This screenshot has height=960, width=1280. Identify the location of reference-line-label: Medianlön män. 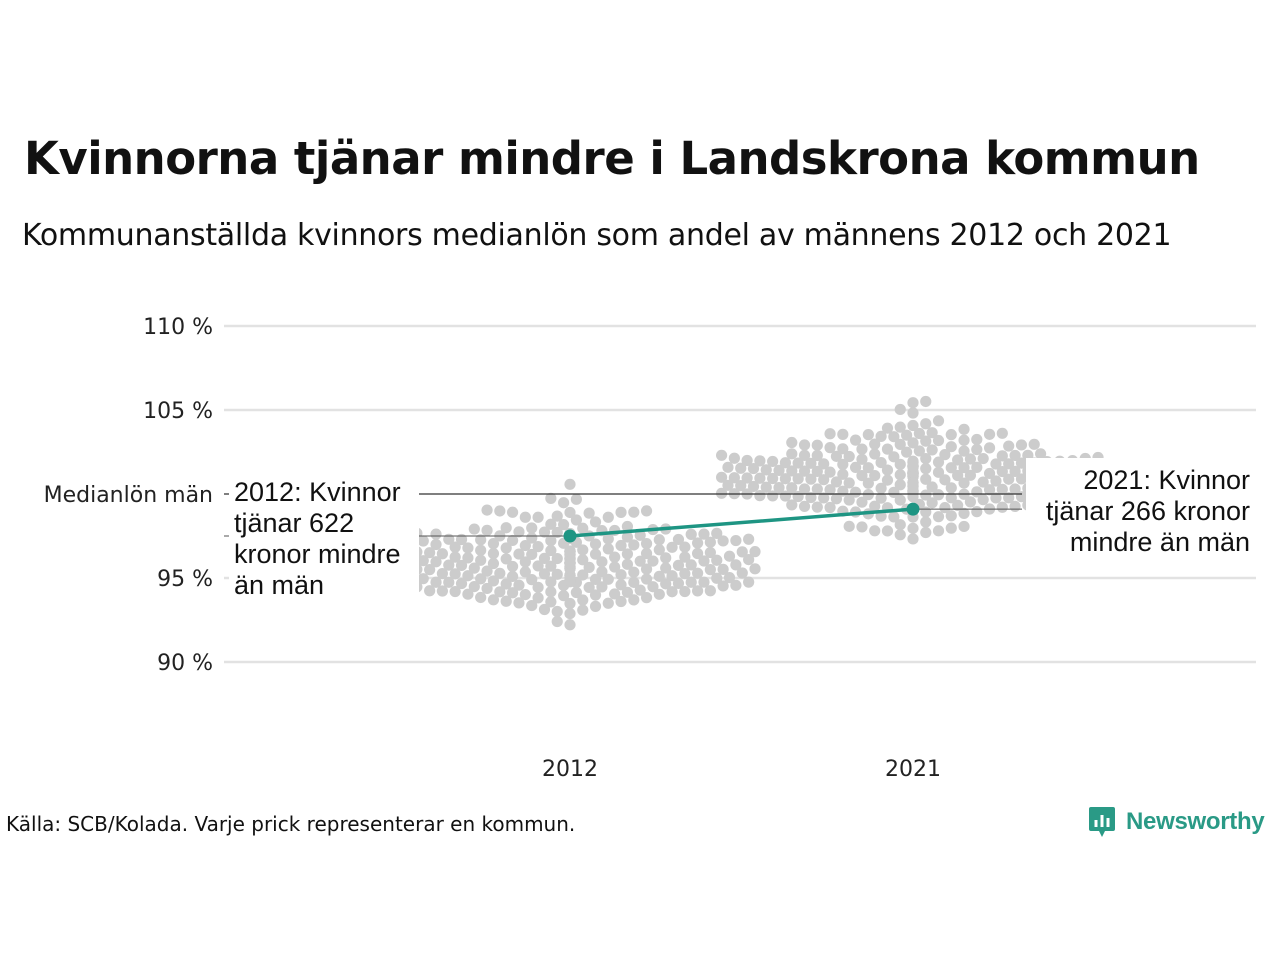
(128, 495).